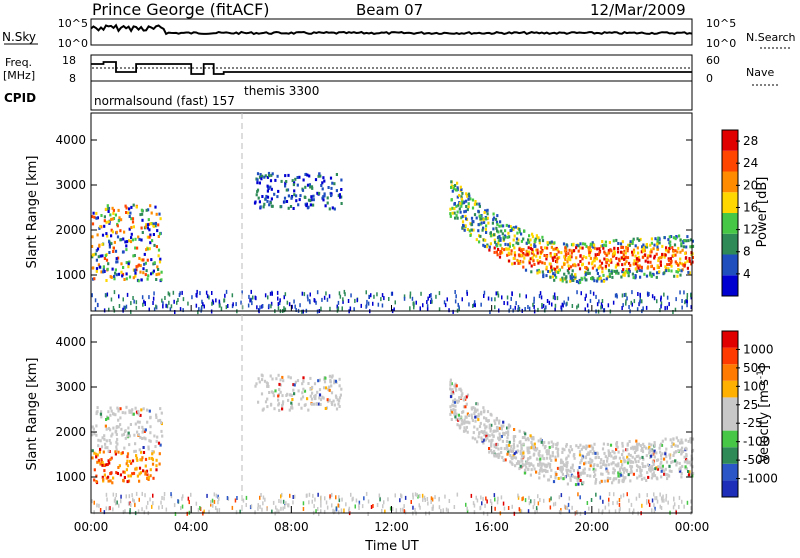  Describe the element at coordinates (692, 527) in the screenshot. I see `x-tick-label: 00:00` at that location.